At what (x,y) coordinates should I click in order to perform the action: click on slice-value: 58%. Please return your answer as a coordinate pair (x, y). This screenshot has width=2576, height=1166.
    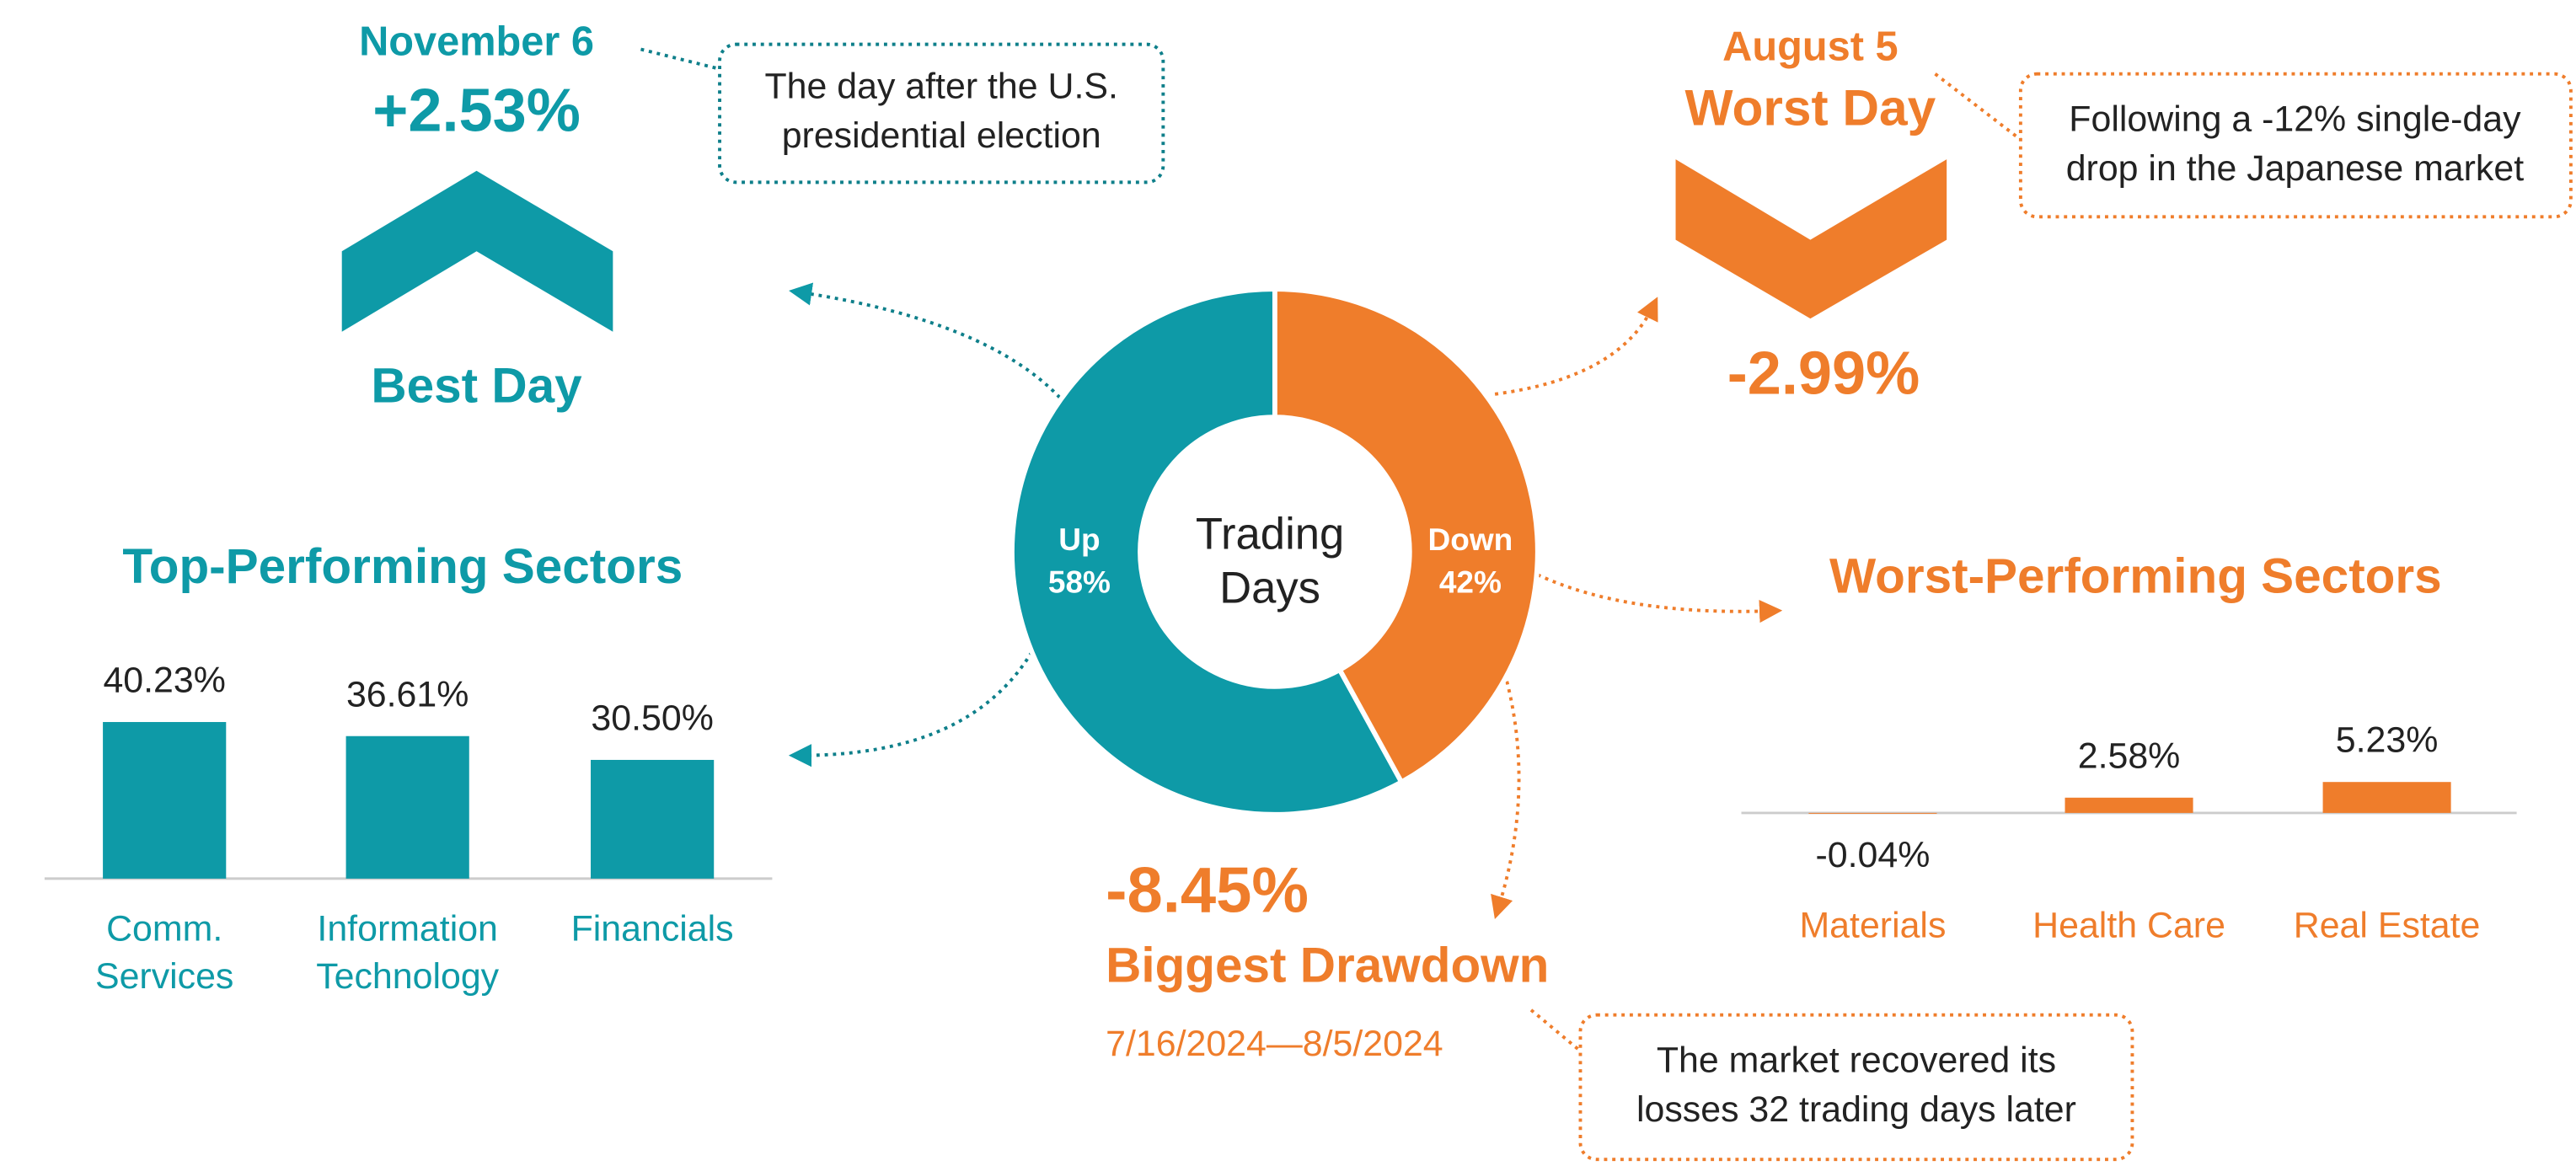
    Looking at the image, I should click on (1079, 582).